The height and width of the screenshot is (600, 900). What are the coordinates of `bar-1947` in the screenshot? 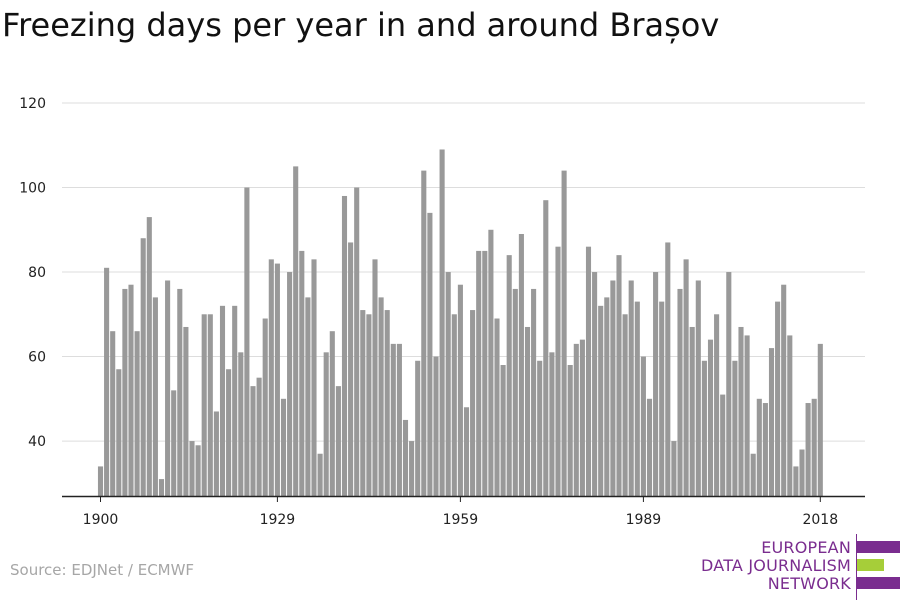 It's located at (387, 403).